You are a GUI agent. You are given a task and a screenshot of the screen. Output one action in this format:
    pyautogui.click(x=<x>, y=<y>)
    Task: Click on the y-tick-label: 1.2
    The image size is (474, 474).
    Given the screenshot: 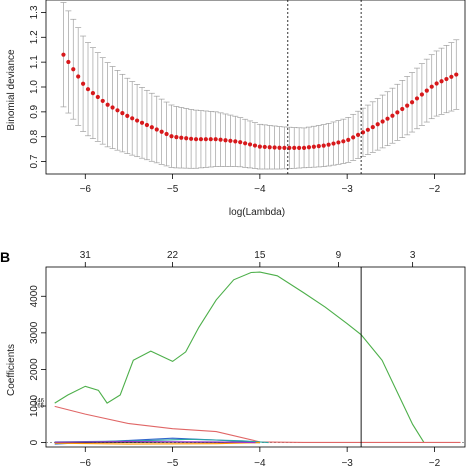 What is the action you would take?
    pyautogui.click(x=34, y=37)
    